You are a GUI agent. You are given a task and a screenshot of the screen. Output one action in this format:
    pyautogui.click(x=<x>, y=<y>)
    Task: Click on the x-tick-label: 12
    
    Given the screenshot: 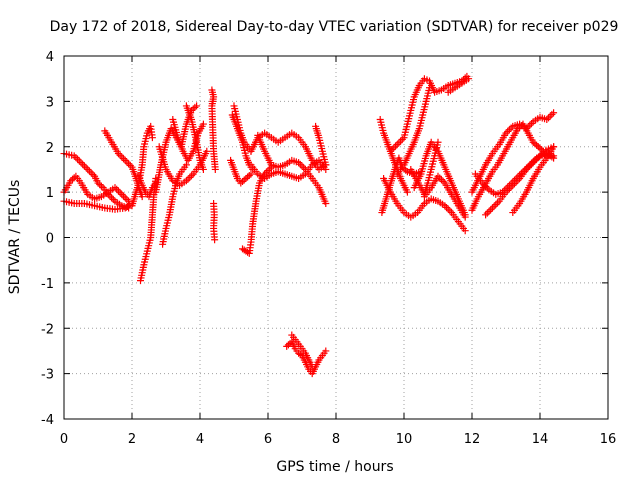 What is the action you would take?
    pyautogui.click(x=472, y=439)
    